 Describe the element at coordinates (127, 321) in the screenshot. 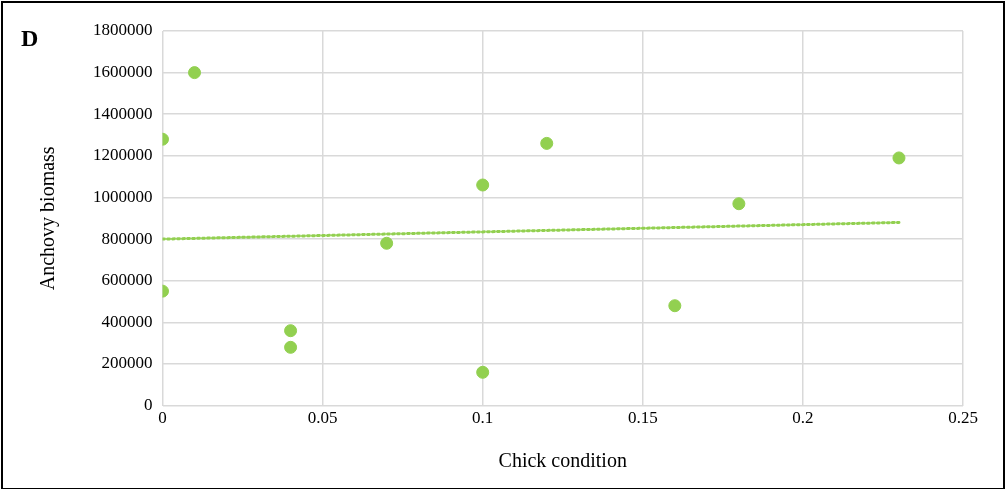

I see `y-tick-label: 400000` at that location.